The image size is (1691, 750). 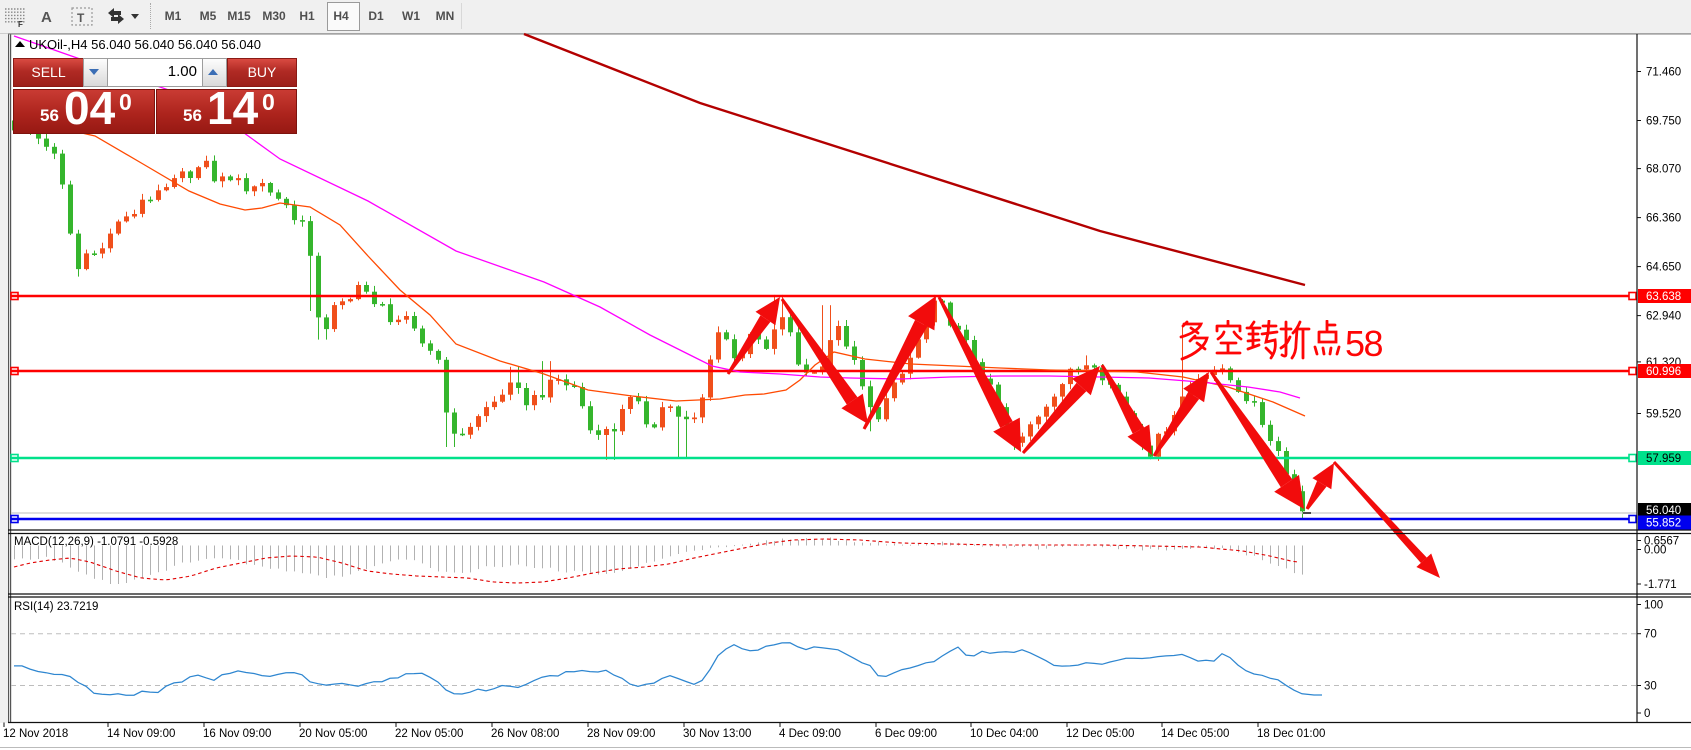 I want to click on svg-text: 6 Dec 09:00, so click(x=906, y=734).